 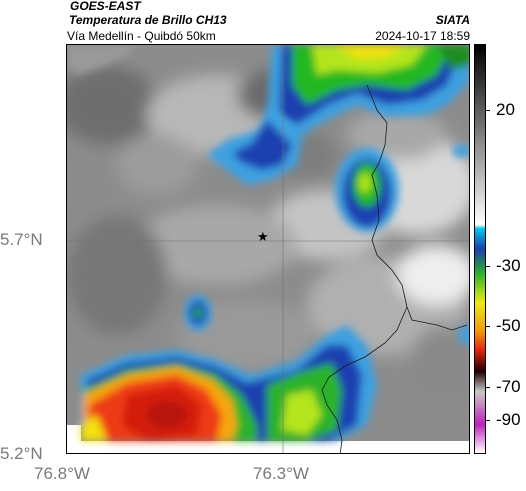 I want to click on colorbar-label-neg50: -50, so click(x=508, y=325).